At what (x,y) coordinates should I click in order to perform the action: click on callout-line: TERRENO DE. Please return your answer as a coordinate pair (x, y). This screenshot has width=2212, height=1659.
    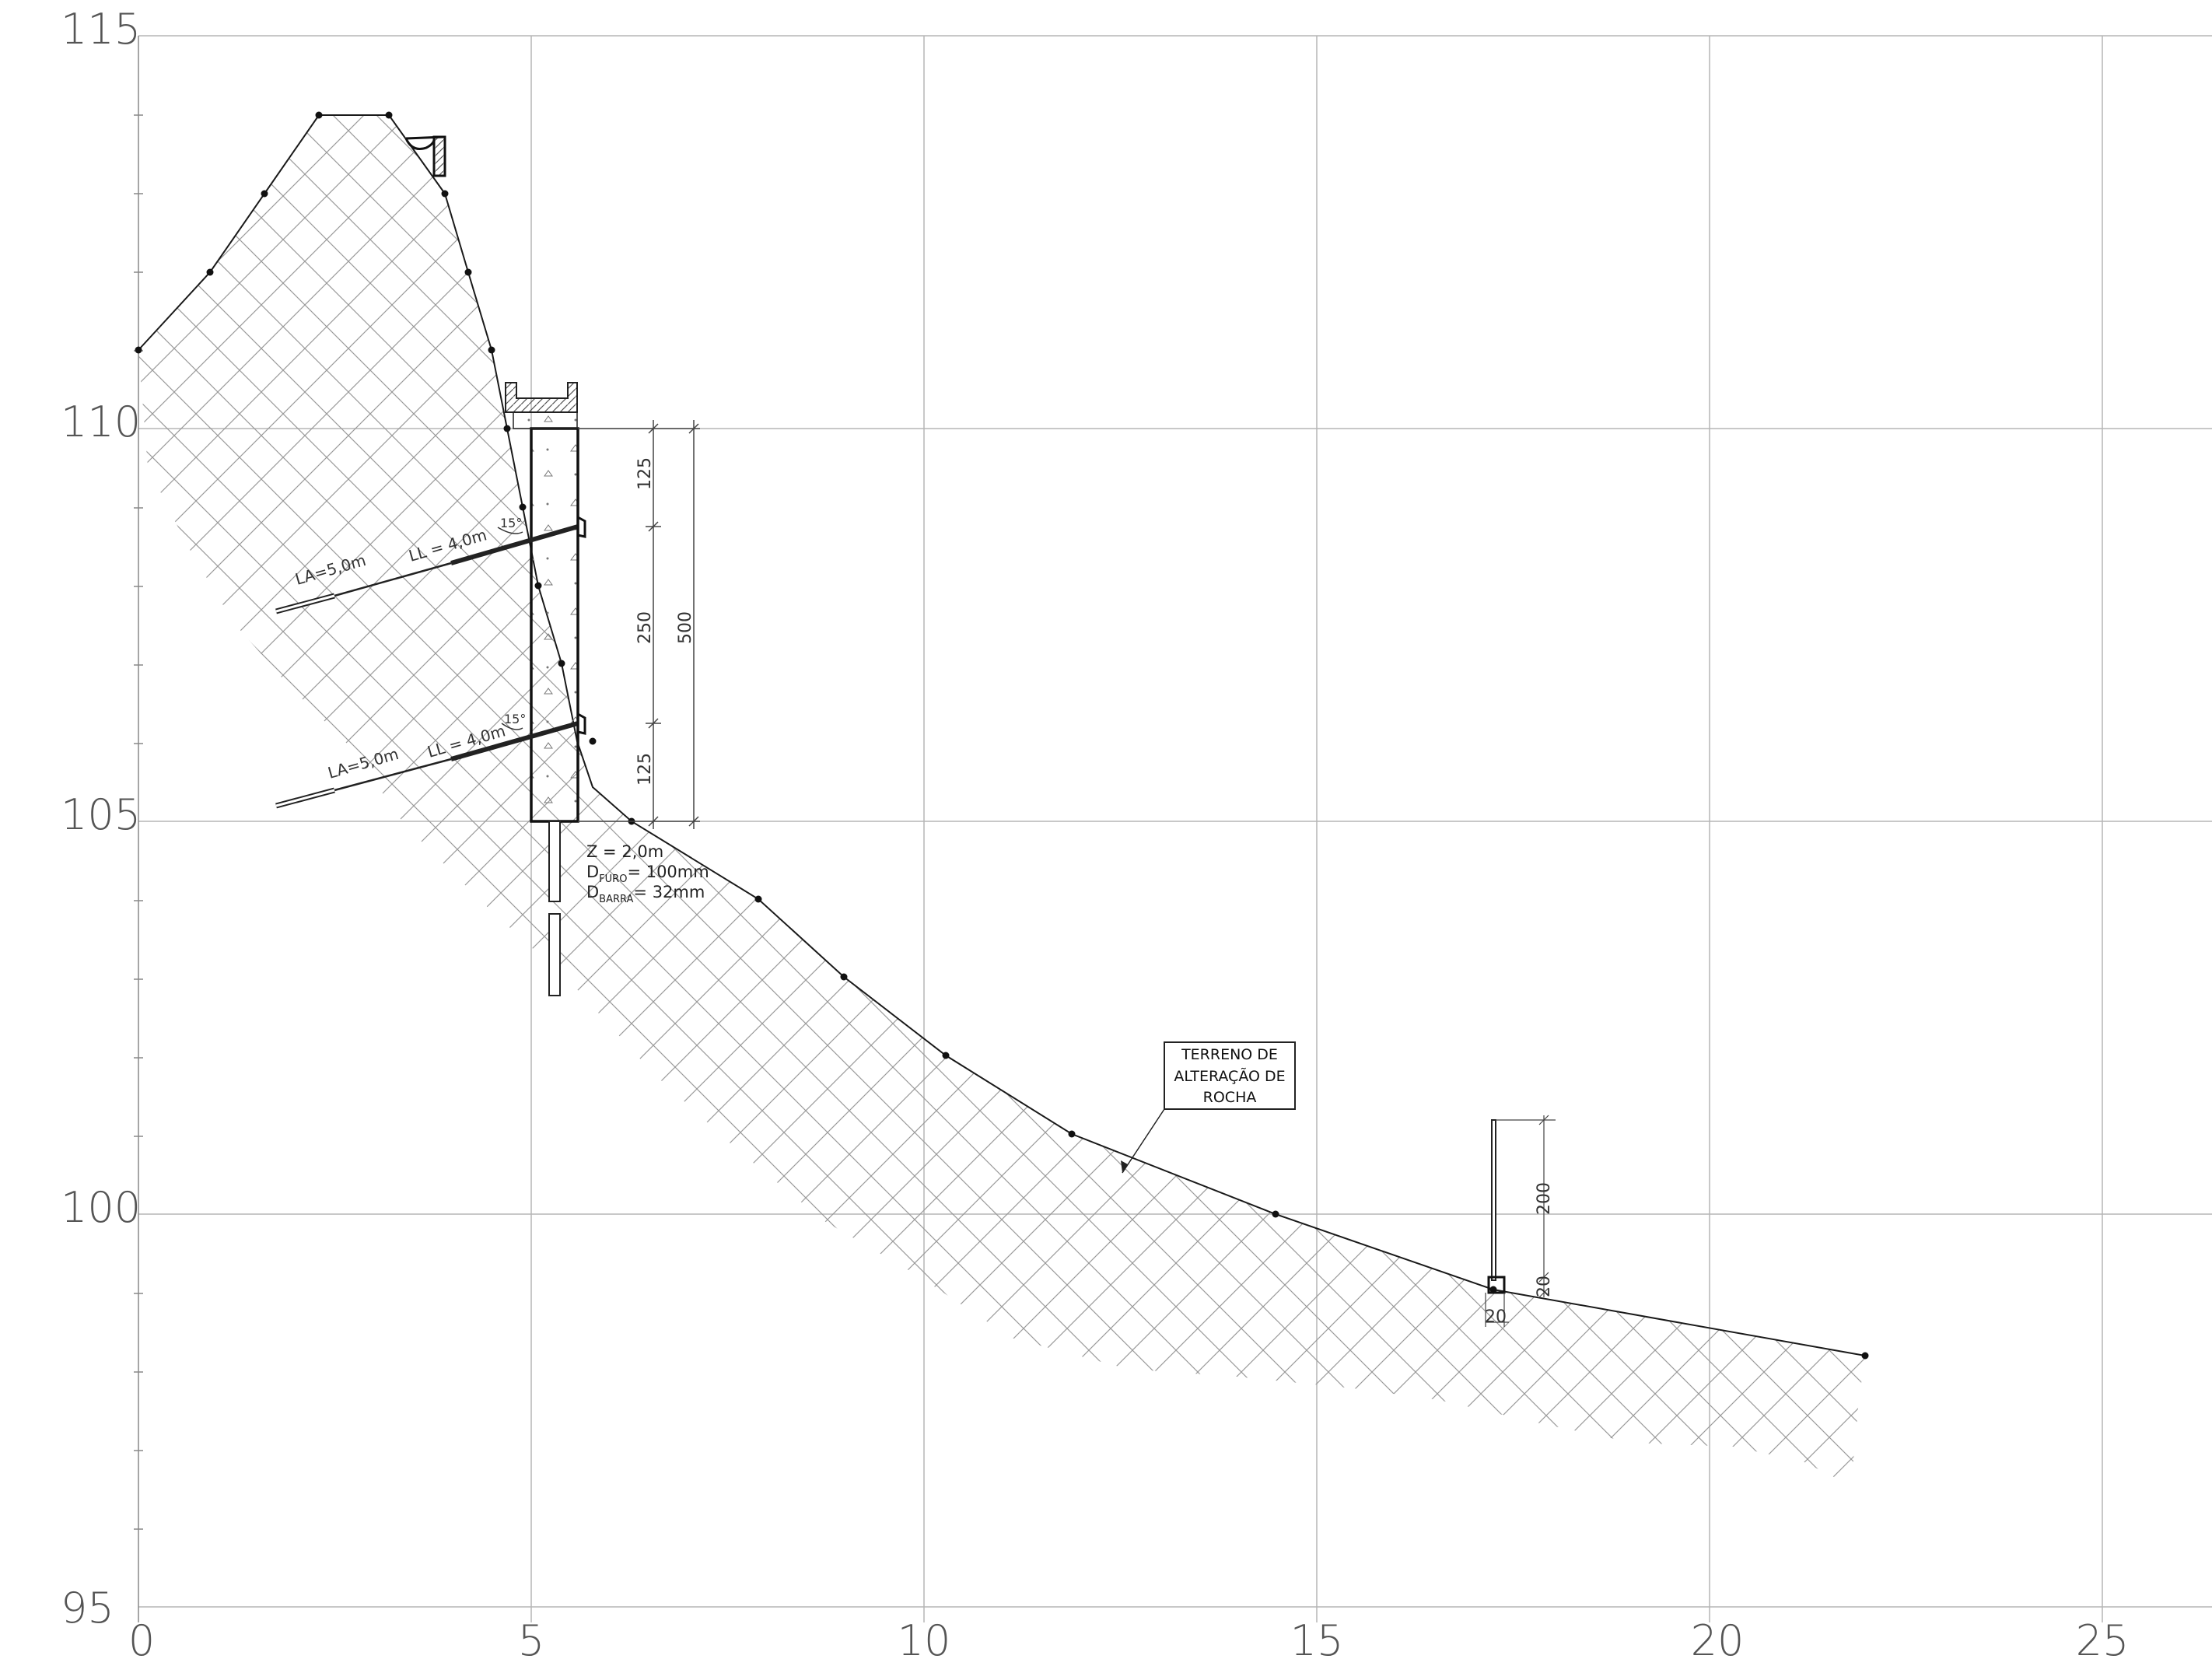
    Looking at the image, I should click on (1230, 1055).